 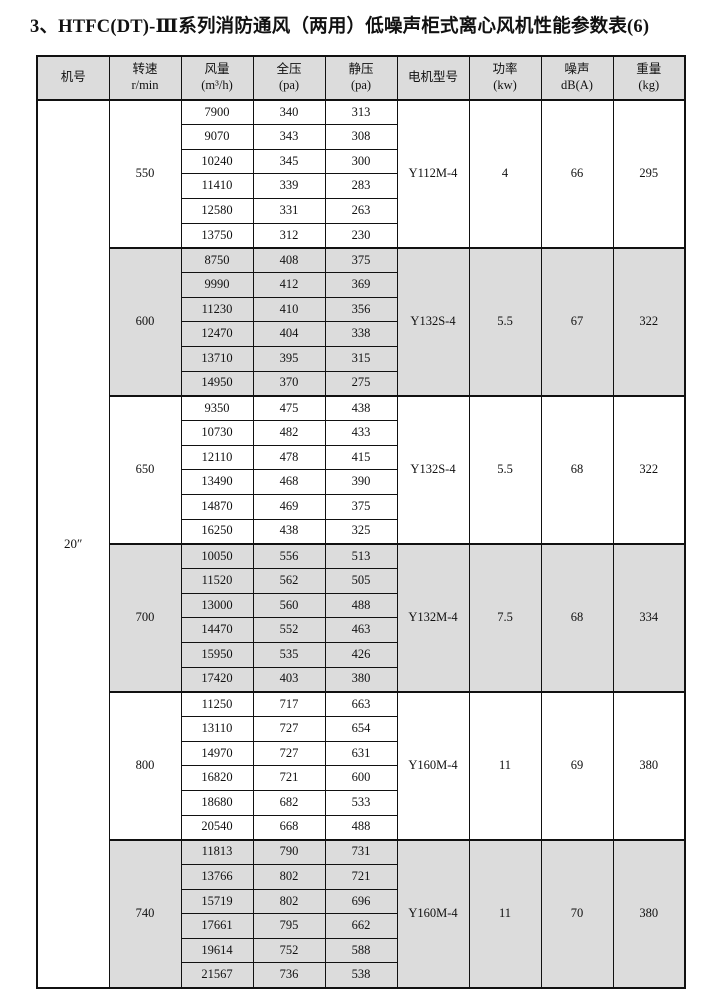 I want to click on table-row: 13110 727 654, so click(x=361, y=728).